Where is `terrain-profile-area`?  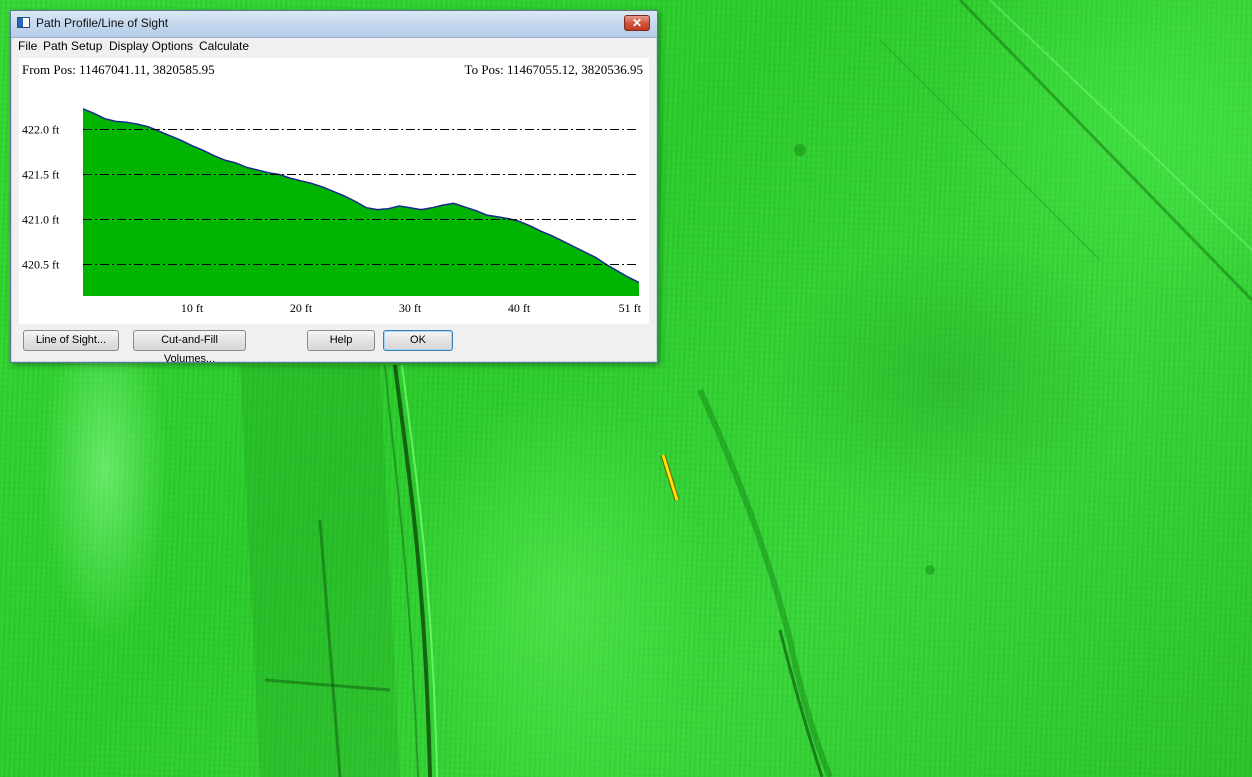 terrain-profile-area is located at coordinates (361, 202).